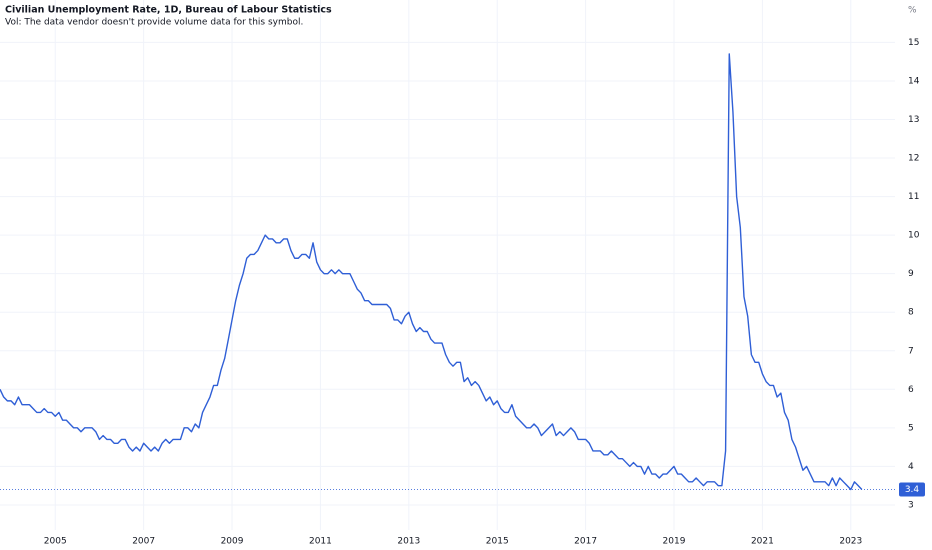  What do you see at coordinates (55, 542) in the screenshot?
I see `x-tick-label: 2005` at bounding box center [55, 542].